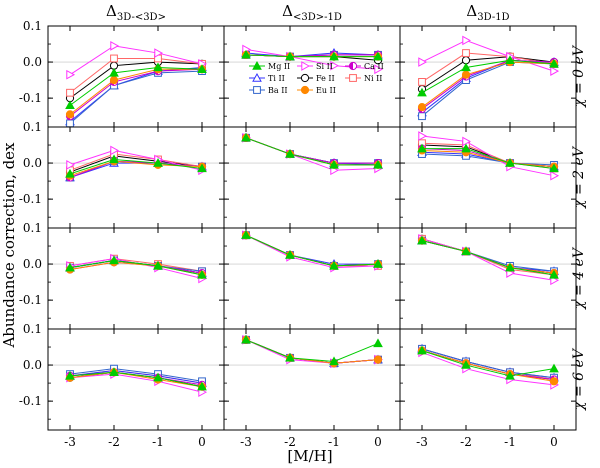 This screenshot has width=600, height=468. I want to click on legend-label: Fe II, so click(325, 78).